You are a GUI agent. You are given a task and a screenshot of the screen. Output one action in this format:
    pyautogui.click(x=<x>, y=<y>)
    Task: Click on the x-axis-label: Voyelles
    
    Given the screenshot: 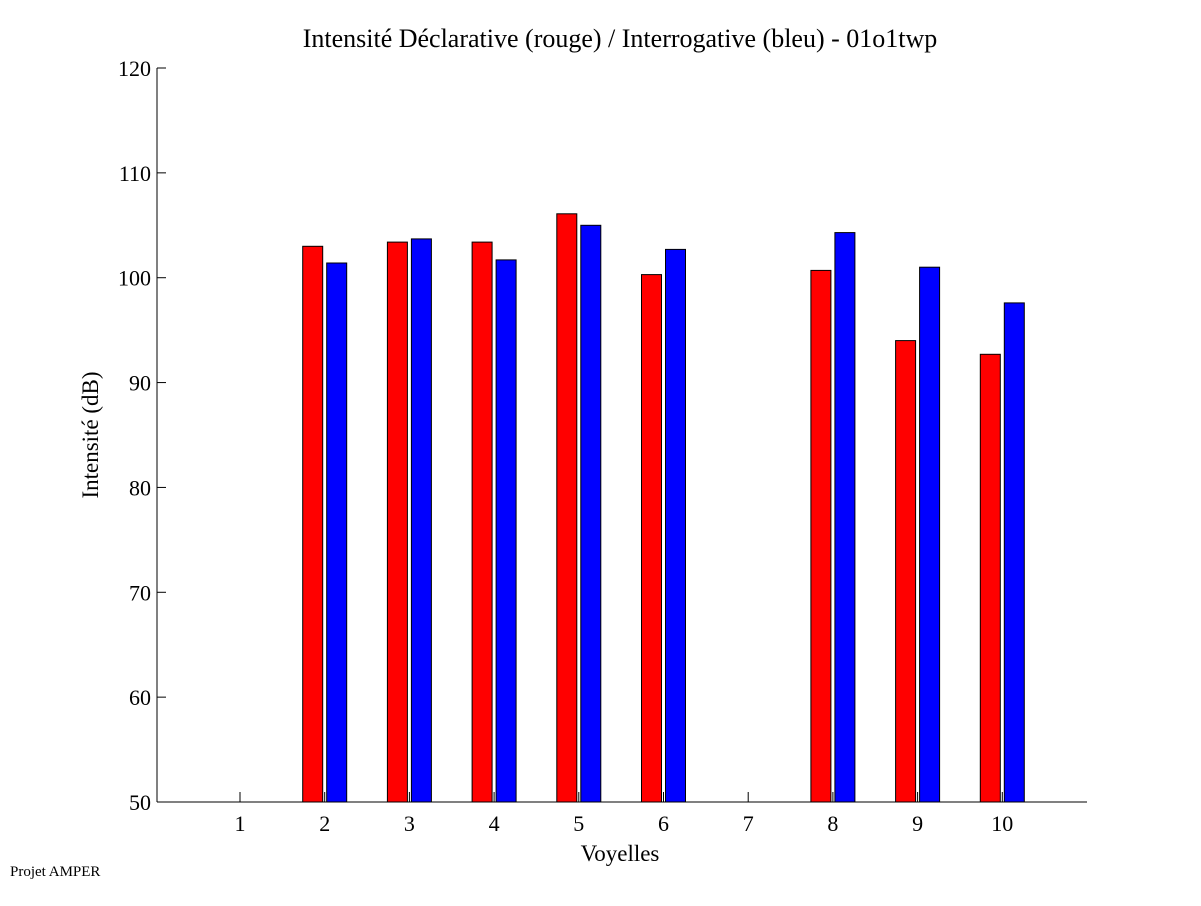 What is the action you would take?
    pyautogui.click(x=620, y=853)
    